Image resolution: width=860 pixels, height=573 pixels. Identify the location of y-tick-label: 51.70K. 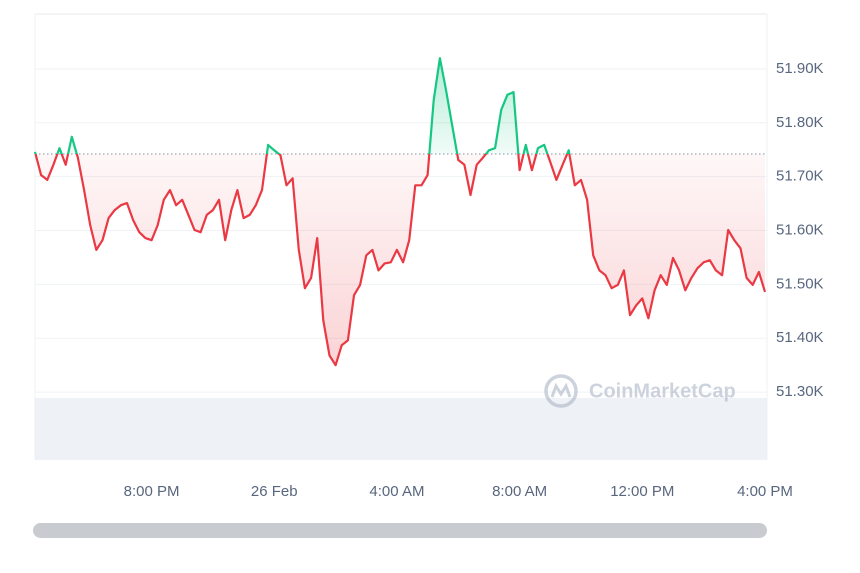
(800, 176).